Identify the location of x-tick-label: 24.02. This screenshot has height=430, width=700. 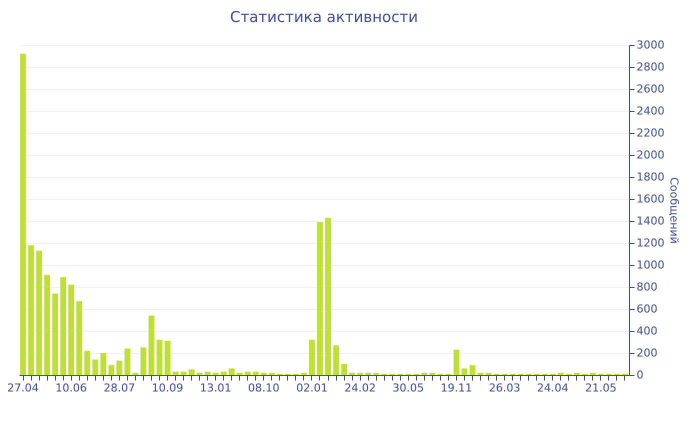
(360, 388).